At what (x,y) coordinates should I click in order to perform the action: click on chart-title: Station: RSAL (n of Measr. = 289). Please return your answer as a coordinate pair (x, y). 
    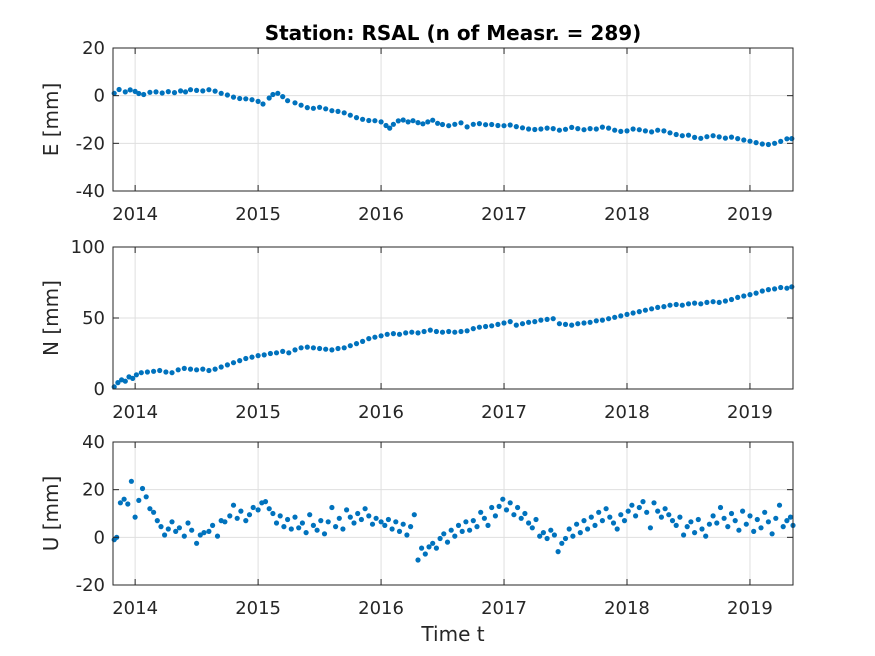
    Looking at the image, I should click on (453, 33).